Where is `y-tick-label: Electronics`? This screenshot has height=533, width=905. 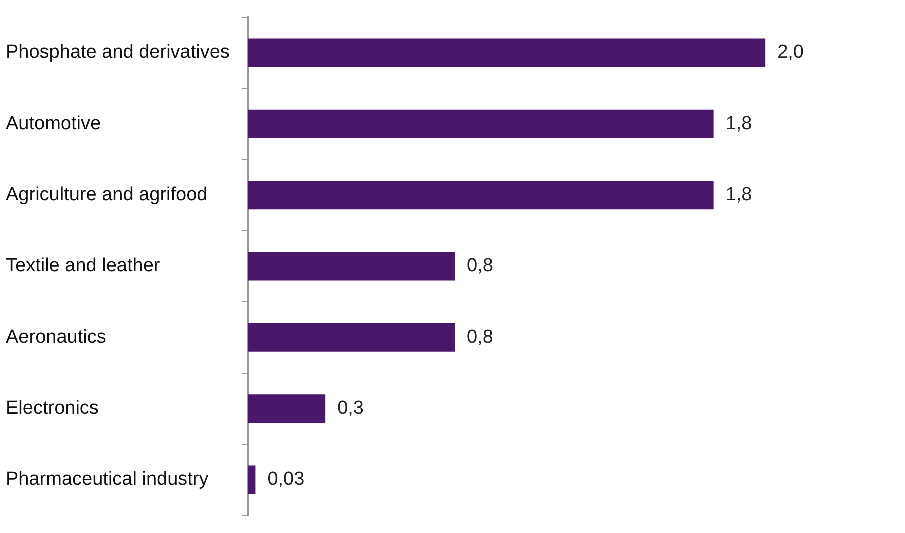
y-tick-label: Electronics is located at coordinates (52, 409).